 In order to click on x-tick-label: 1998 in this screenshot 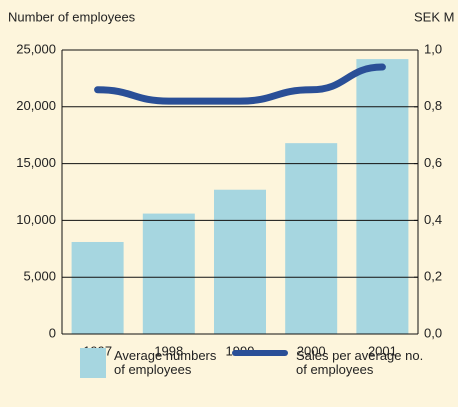, I will do `click(168, 350)`.